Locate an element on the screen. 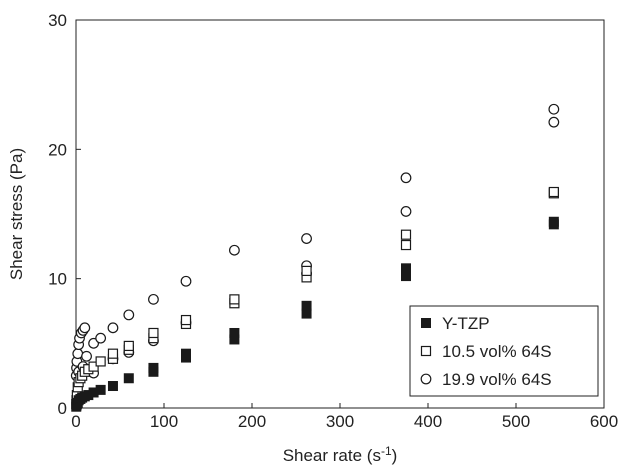  x-tick-label: 0 is located at coordinates (75, 421).